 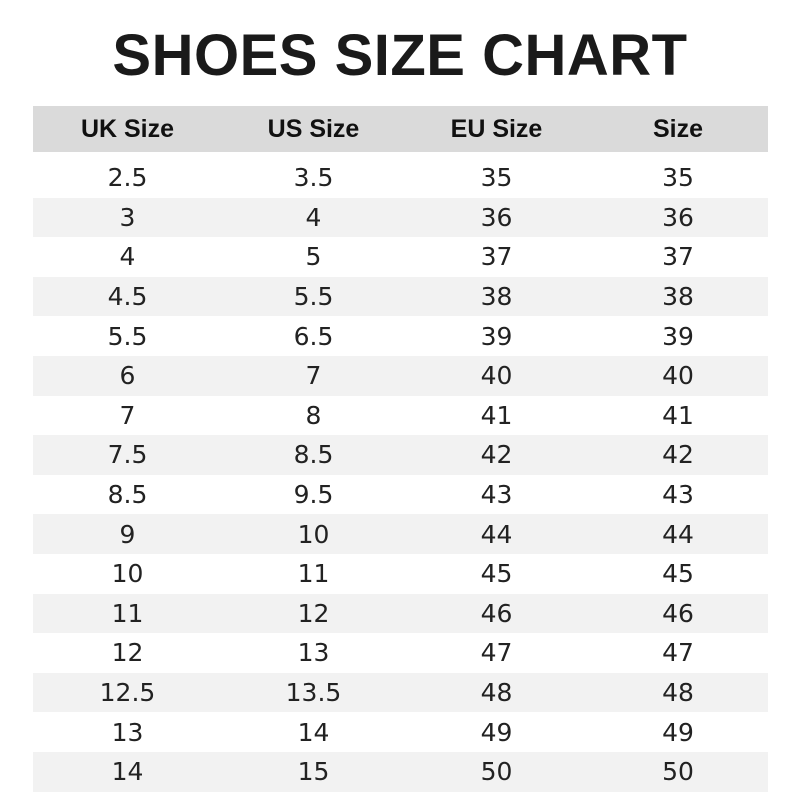 I want to click on eu-size-cell: 38, so click(x=496, y=297).